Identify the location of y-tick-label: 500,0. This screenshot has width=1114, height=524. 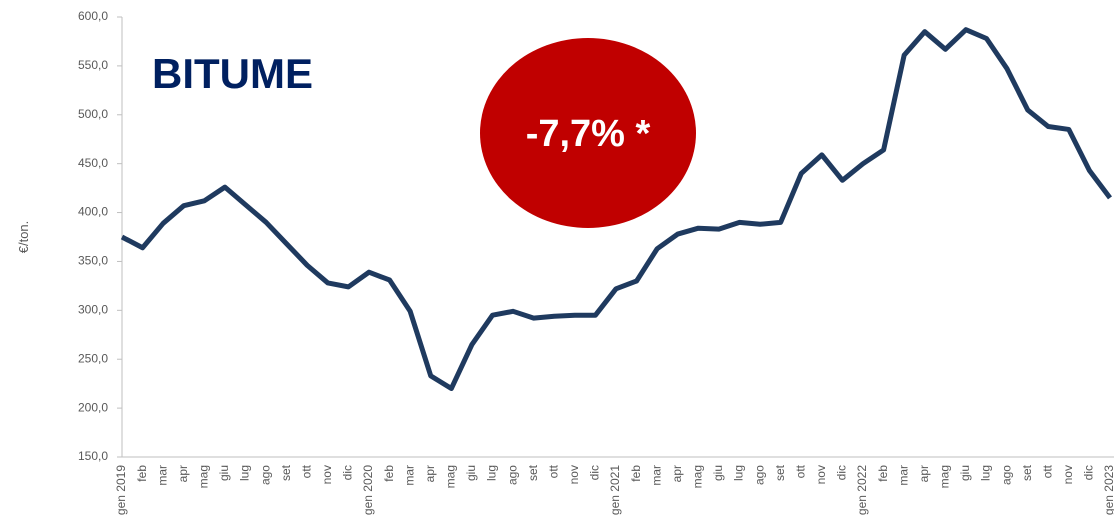
(93, 114).